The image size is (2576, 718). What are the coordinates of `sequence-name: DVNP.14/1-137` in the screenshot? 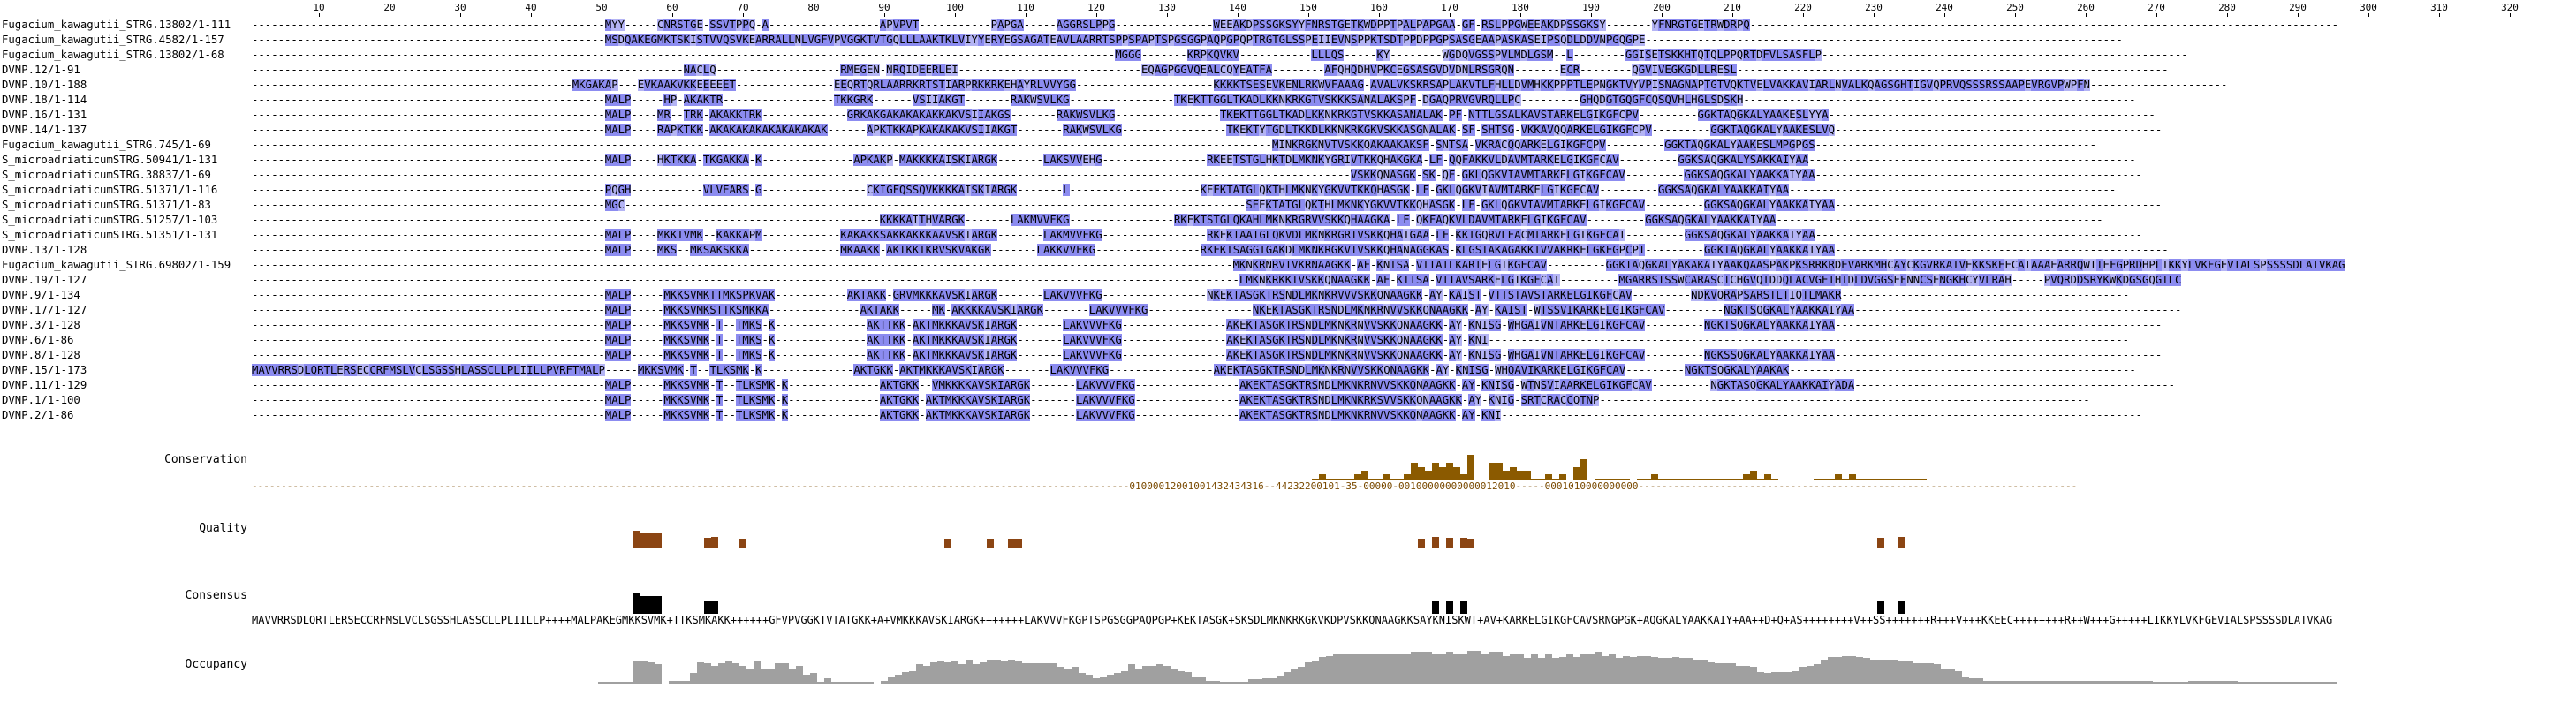 It's located at (44, 130).